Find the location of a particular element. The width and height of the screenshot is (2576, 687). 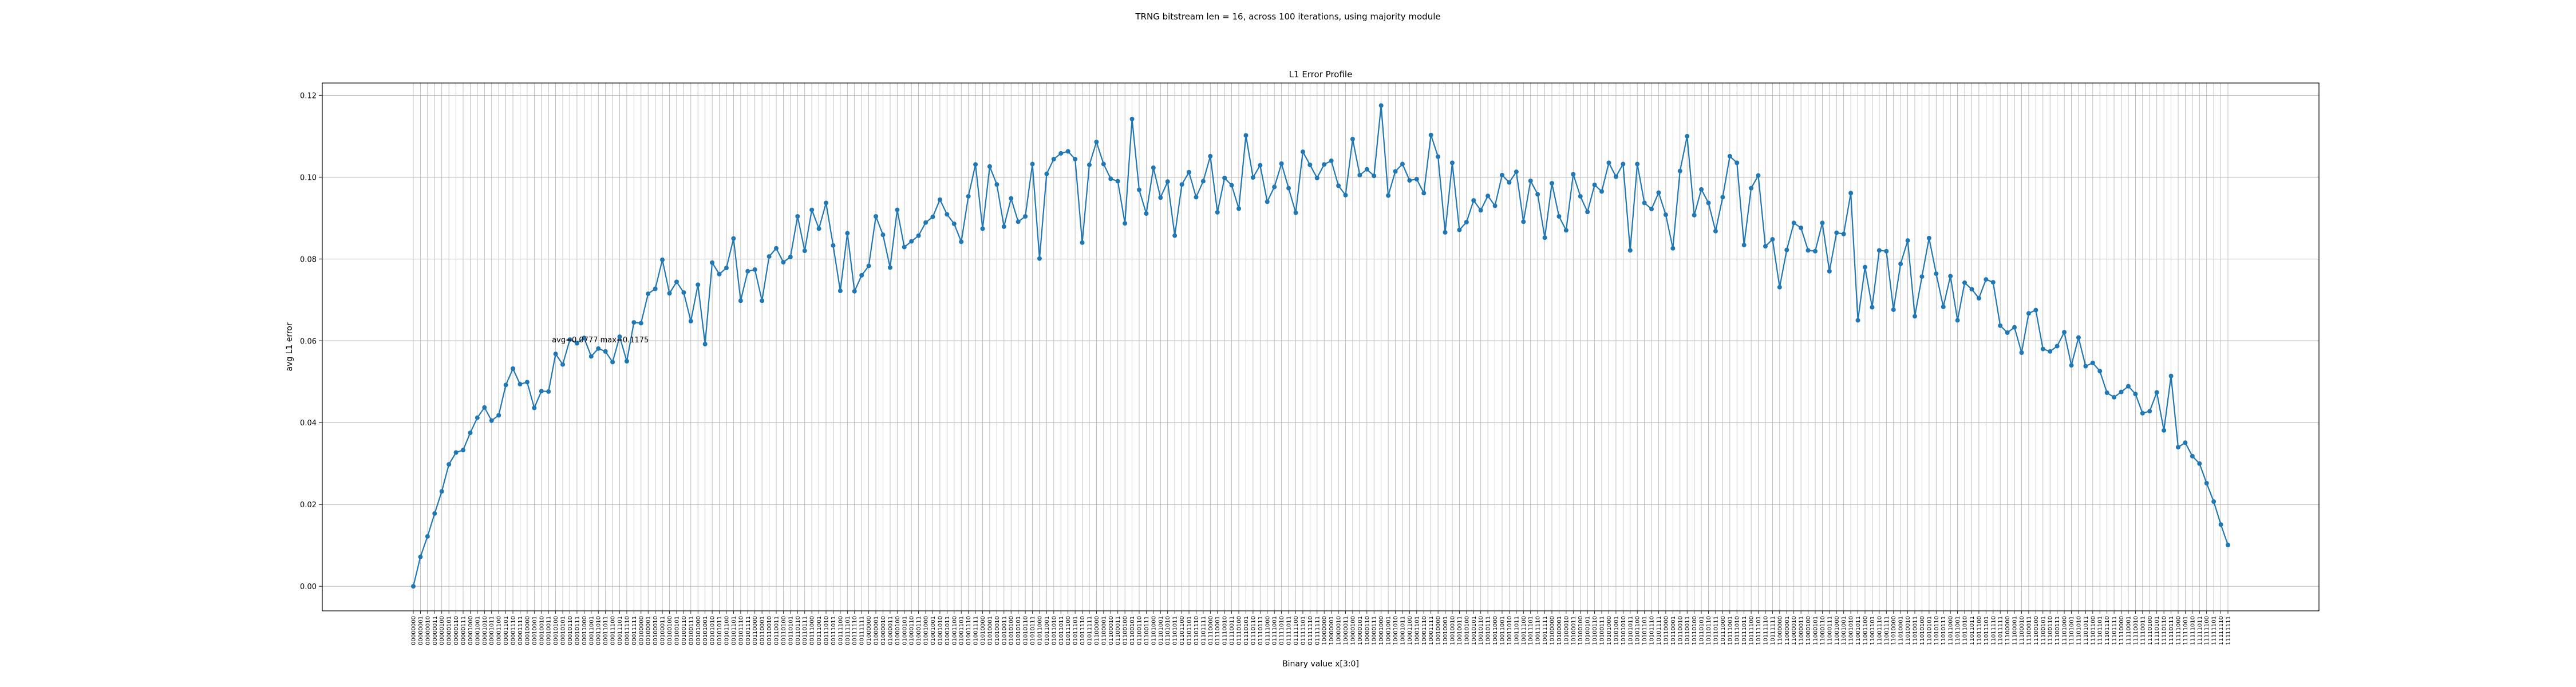

x-tick-label: 11101010 is located at coordinates (2079, 630).